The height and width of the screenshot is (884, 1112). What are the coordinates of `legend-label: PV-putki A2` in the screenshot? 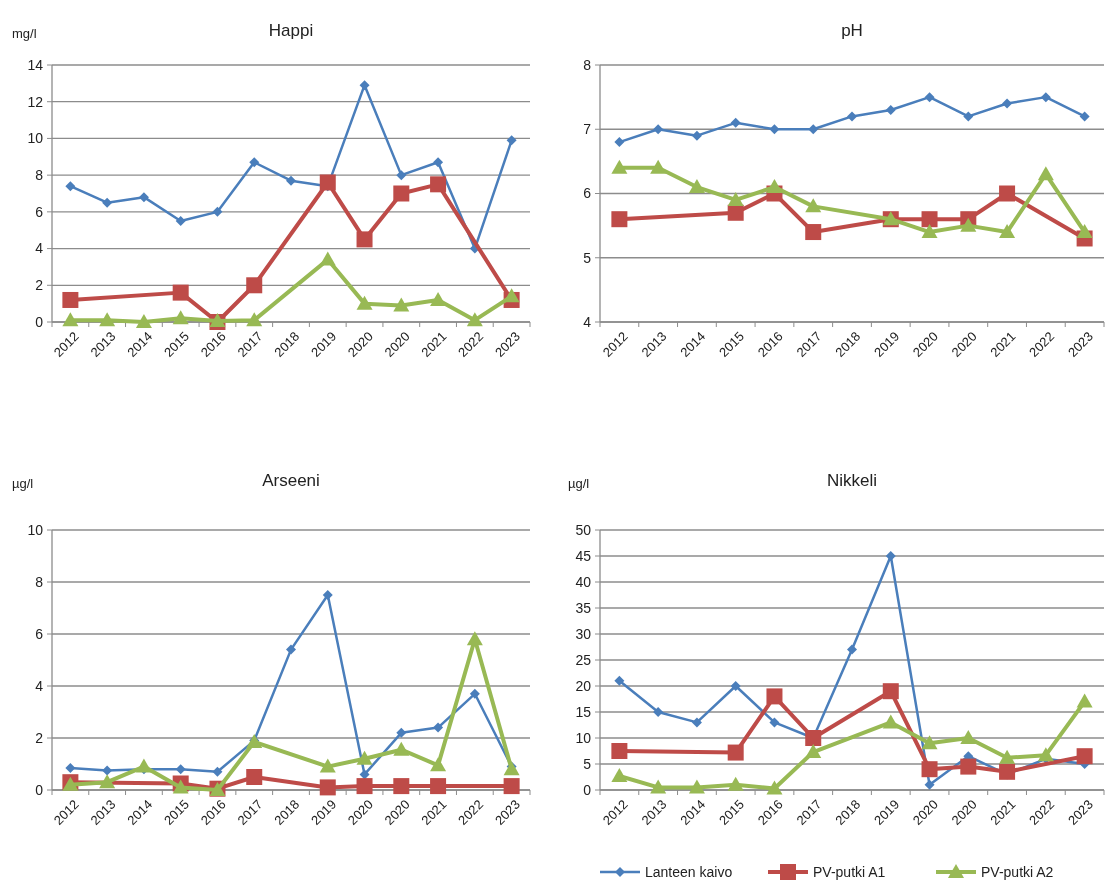 It's located at (1017, 871).